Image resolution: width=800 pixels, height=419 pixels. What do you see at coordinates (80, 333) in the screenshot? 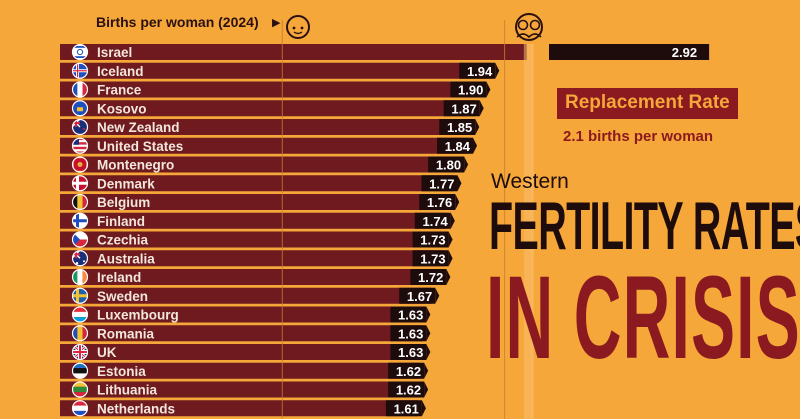
I see `flag-ro-icon` at bounding box center [80, 333].